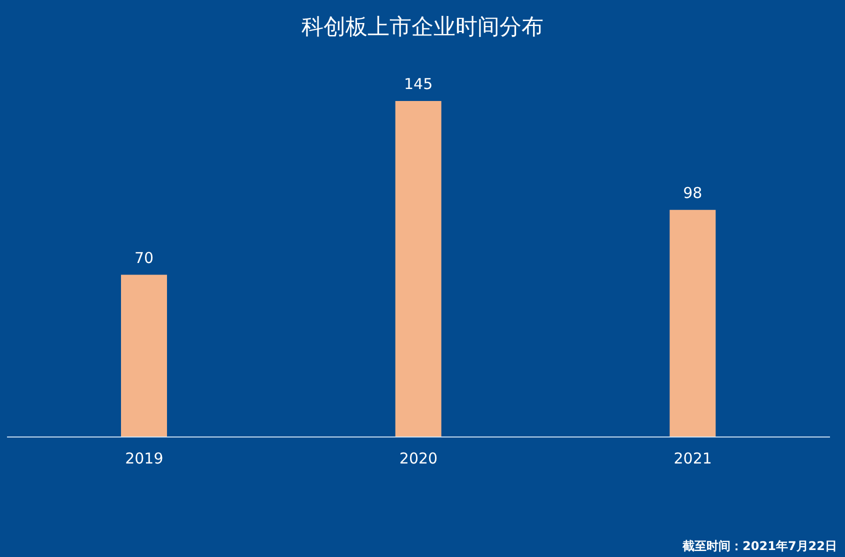  What do you see at coordinates (759, 546) in the screenshot?
I see `text: 截至时间：2021年7月22日` at bounding box center [759, 546].